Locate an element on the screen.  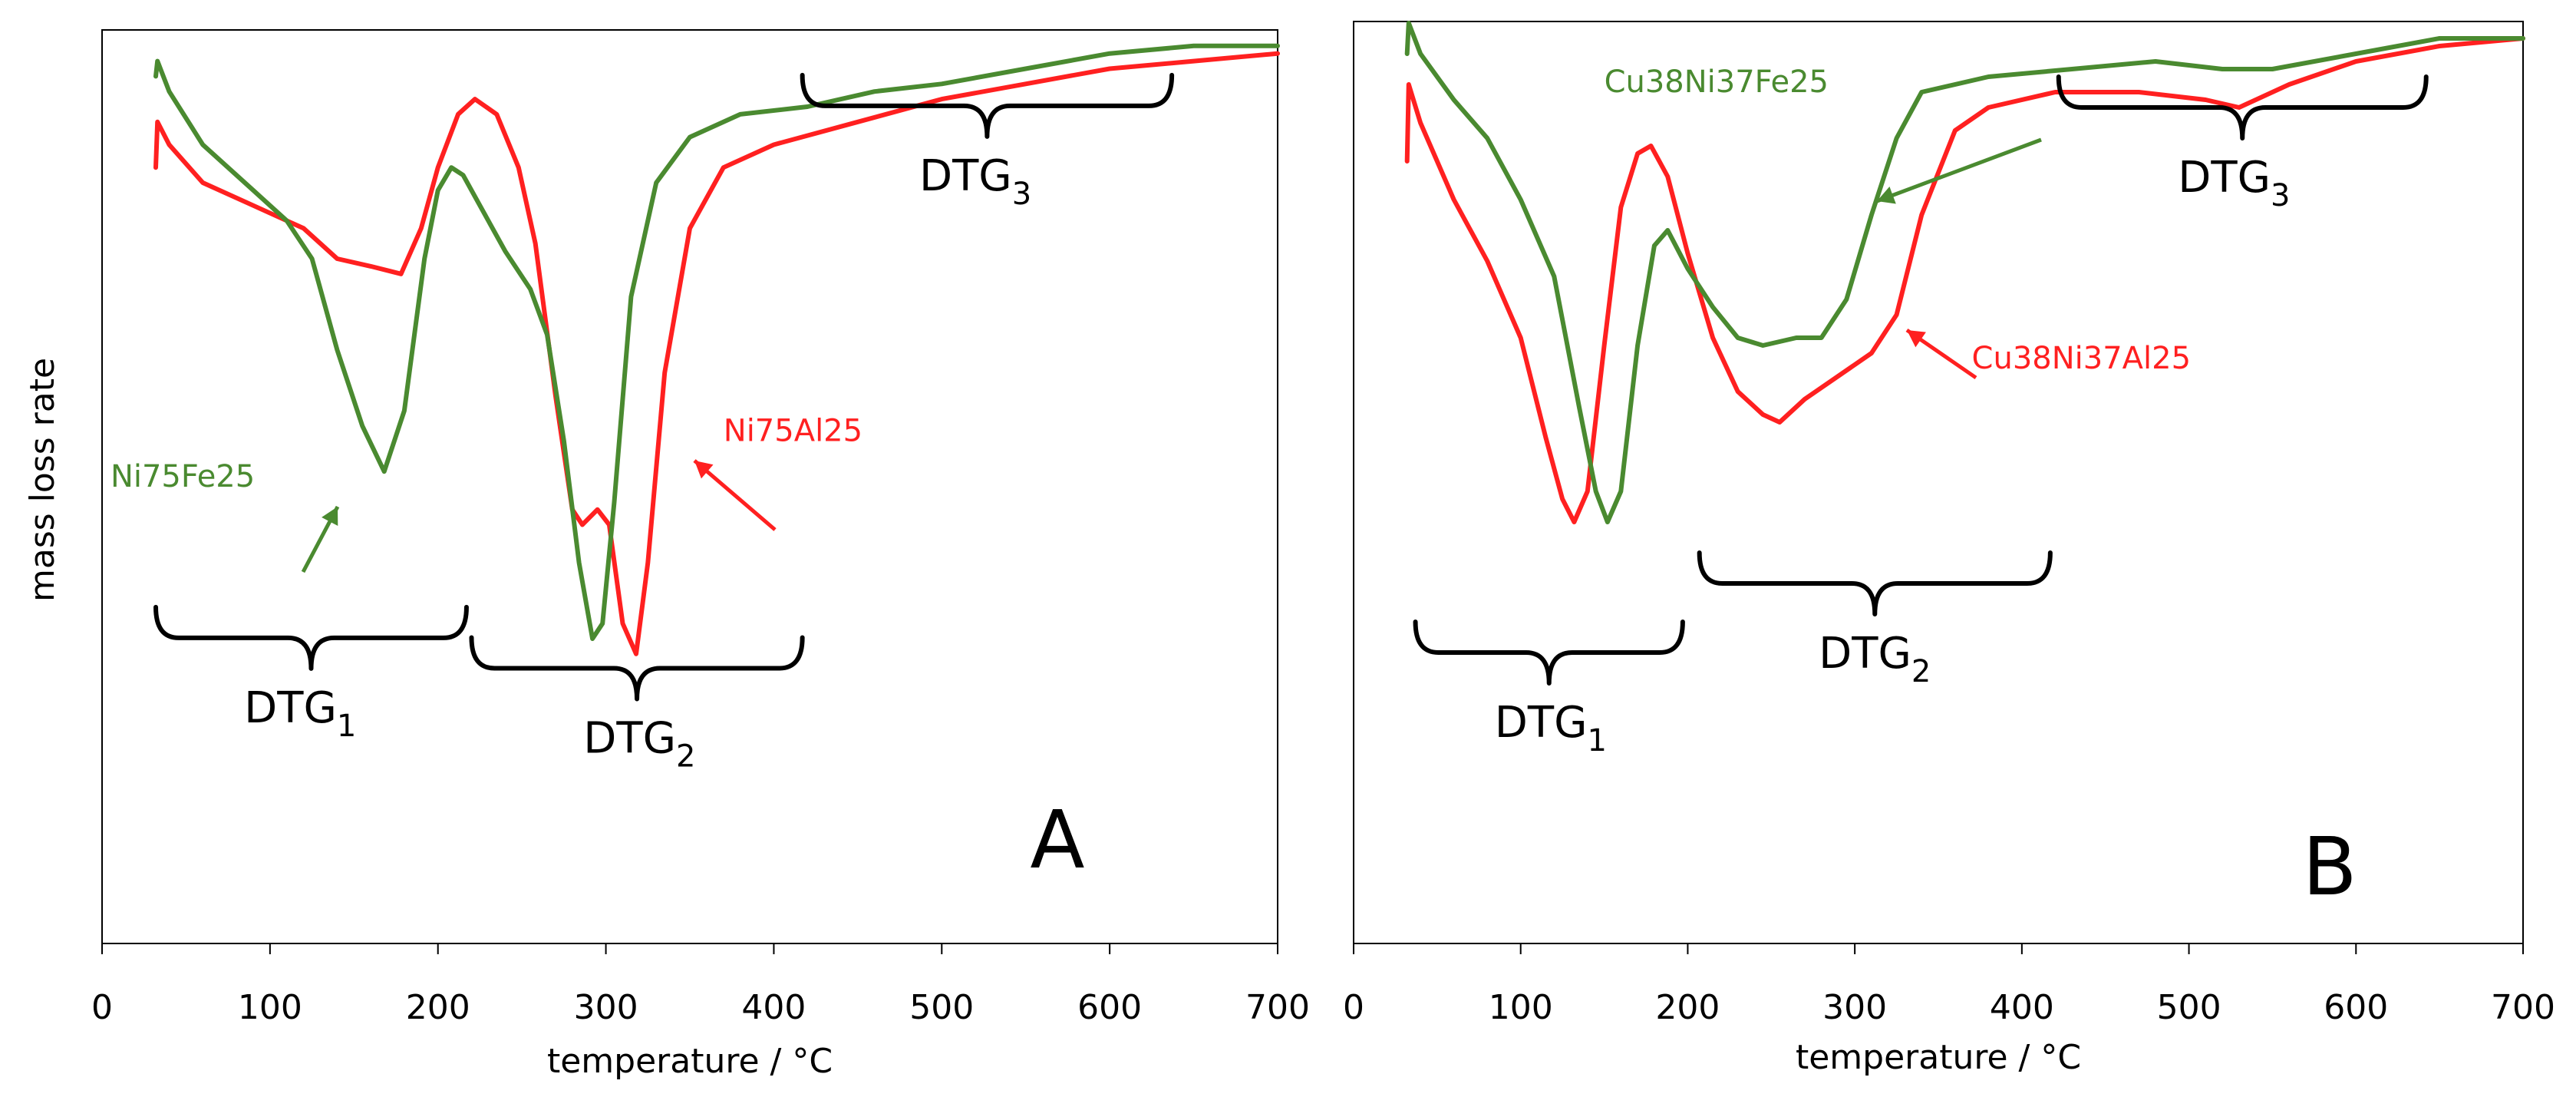
ni75fe25-arrow-head is located at coordinates (330, 517).